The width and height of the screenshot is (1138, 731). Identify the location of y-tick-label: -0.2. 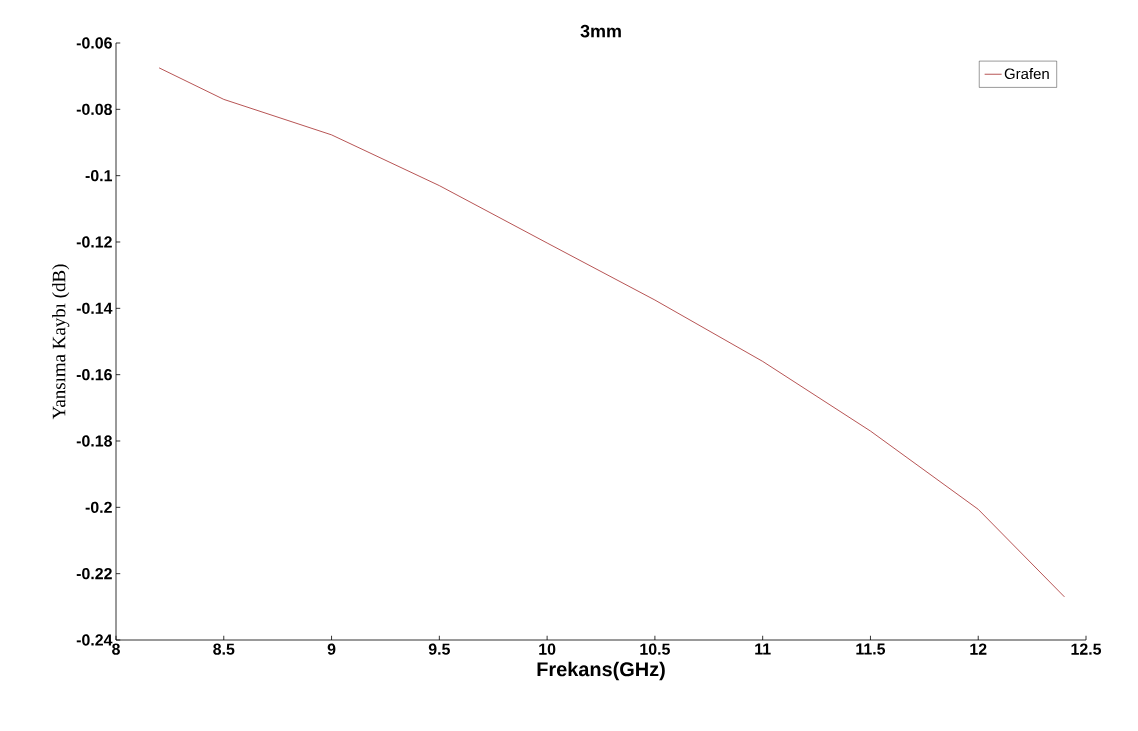
(98, 507).